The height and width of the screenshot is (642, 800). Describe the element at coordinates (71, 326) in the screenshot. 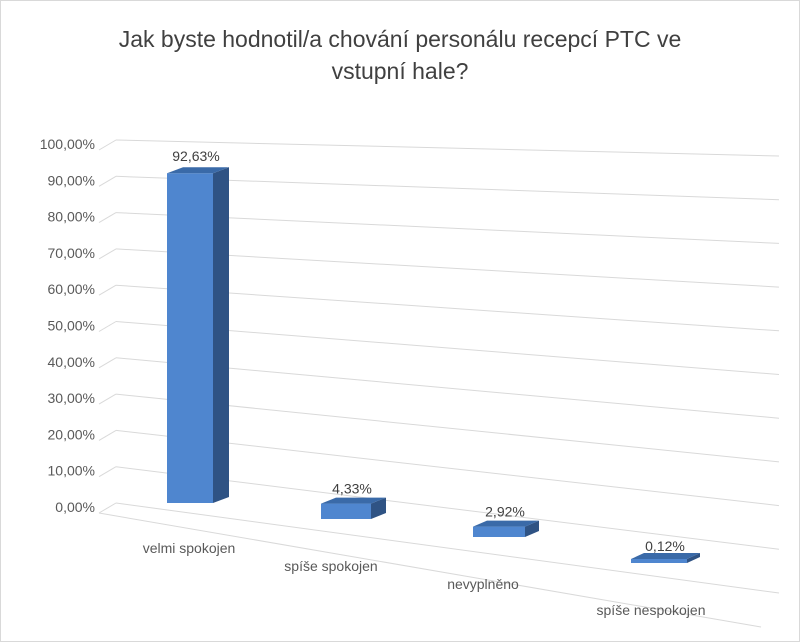

I see `y-tick-label: 50,00%` at that location.